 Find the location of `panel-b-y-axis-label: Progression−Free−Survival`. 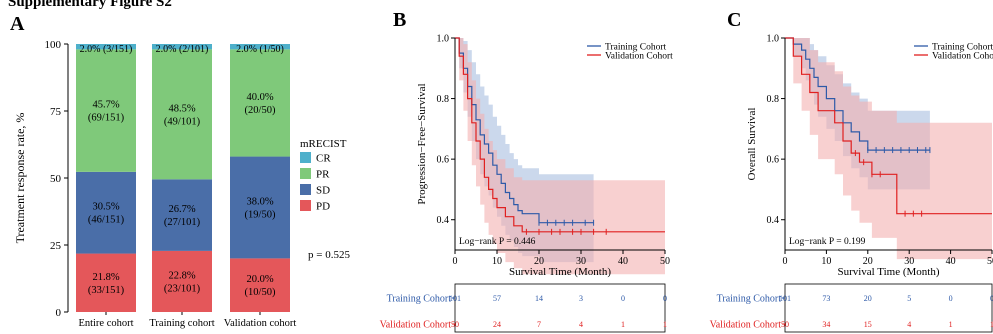

panel-b-y-axis-label: Progression−Free−Survival is located at coordinates (422, 143).